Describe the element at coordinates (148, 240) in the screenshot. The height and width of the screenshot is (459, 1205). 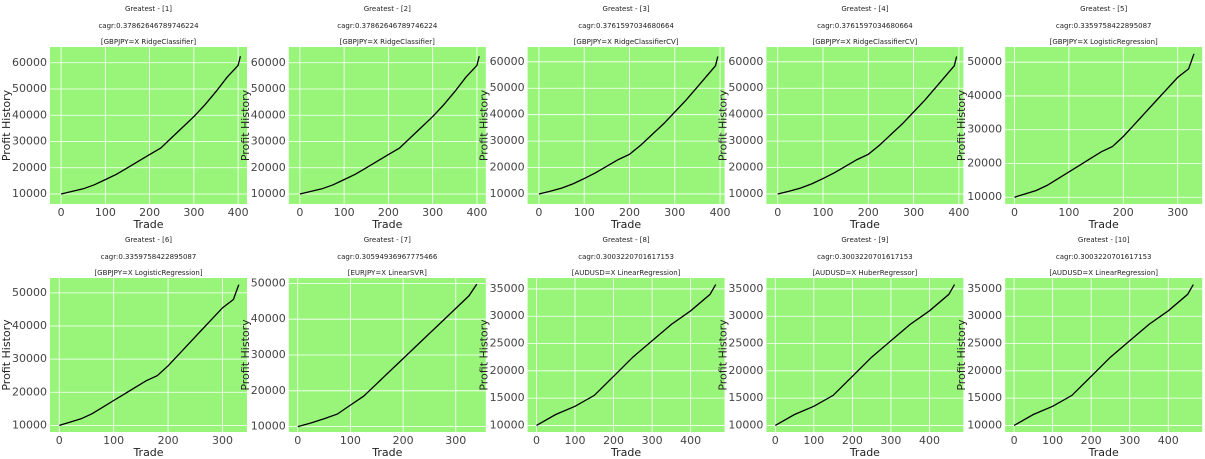
I see `chart-title: Greatest - [6]` at that location.